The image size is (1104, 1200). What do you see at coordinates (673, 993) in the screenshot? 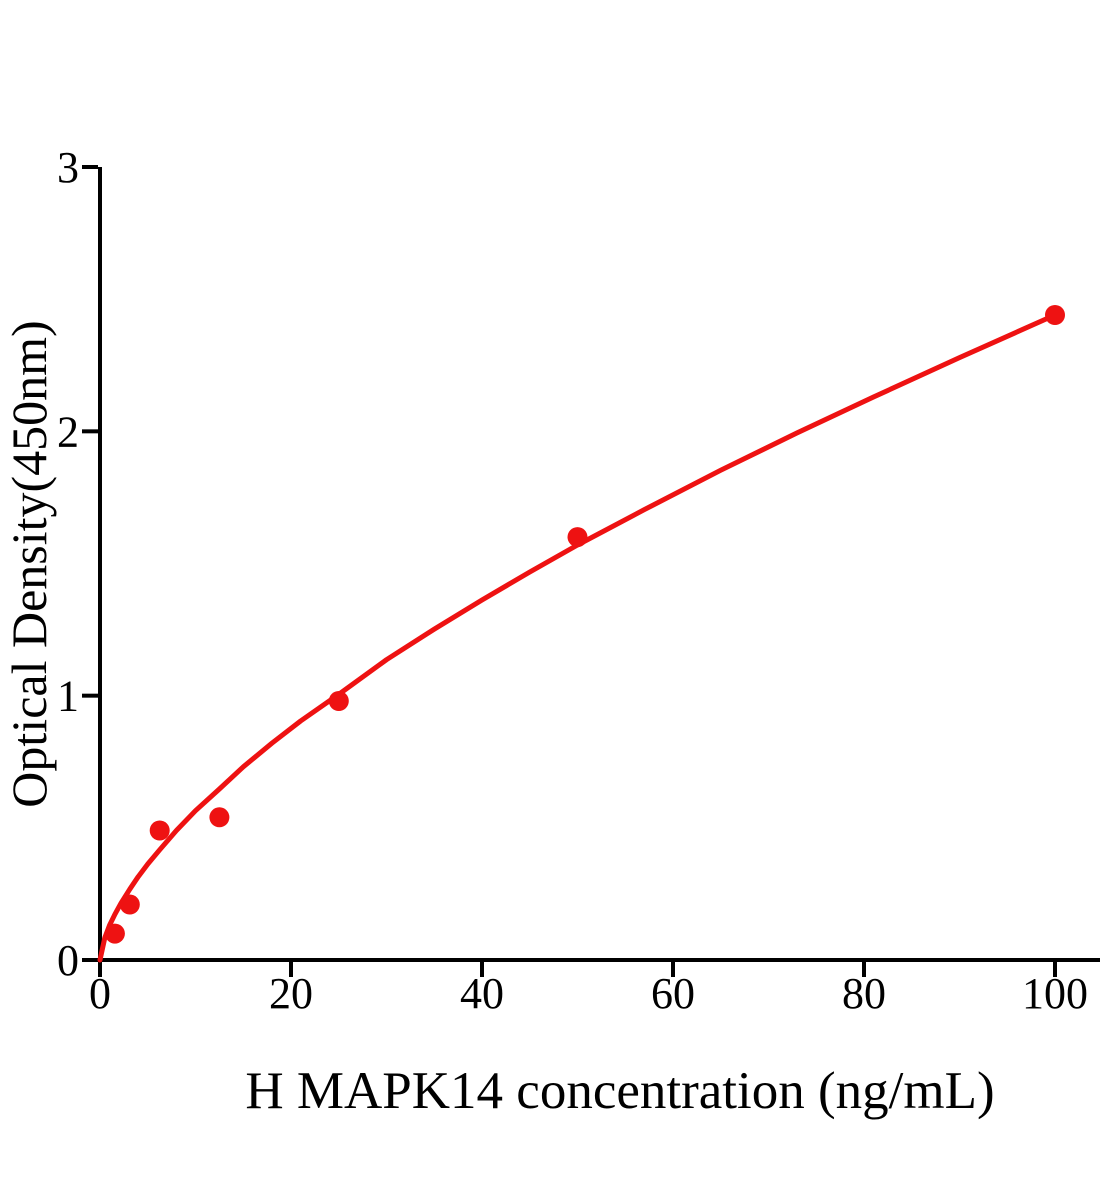
I see `x-tick-label: 60` at bounding box center [673, 993].